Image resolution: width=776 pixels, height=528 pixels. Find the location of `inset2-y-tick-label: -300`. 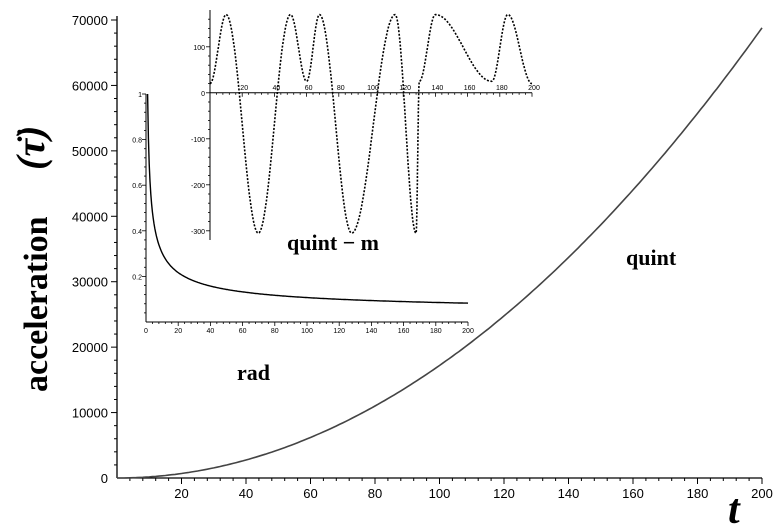

inset2-y-tick-label: -300 is located at coordinates (198, 232).